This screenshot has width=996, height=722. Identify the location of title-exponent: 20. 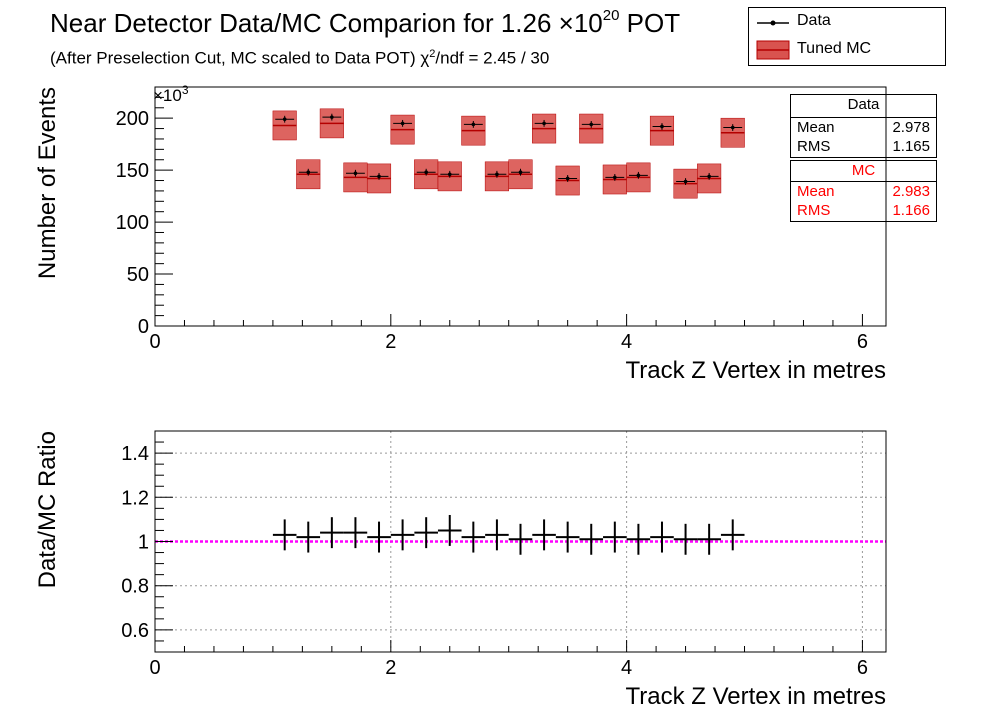
(611, 16).